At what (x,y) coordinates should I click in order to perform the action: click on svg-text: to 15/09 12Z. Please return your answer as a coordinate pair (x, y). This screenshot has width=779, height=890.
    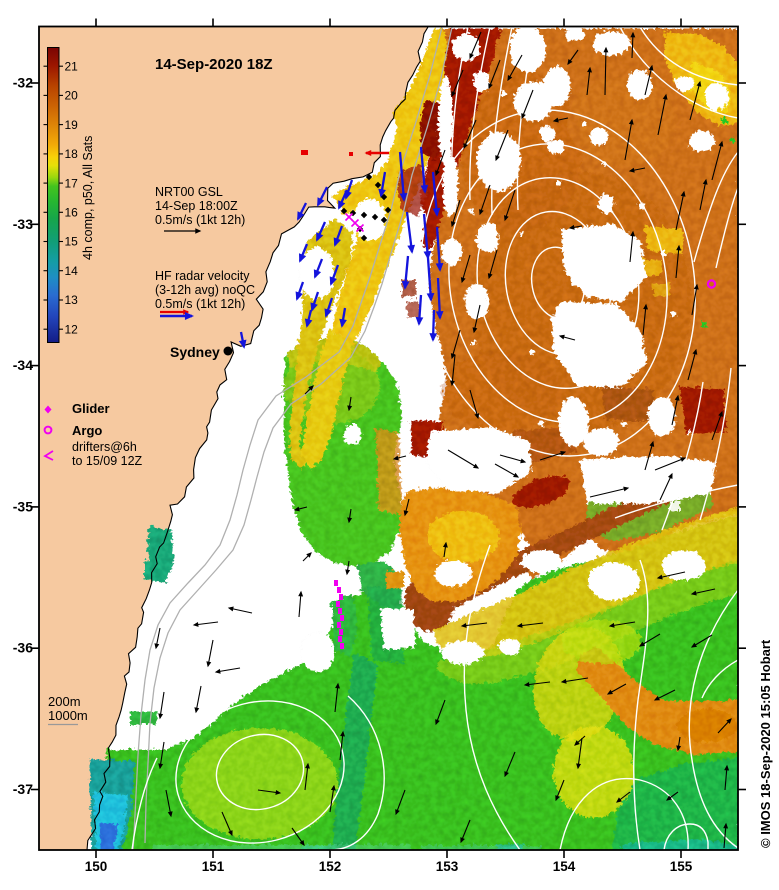
    Looking at the image, I should click on (107, 461).